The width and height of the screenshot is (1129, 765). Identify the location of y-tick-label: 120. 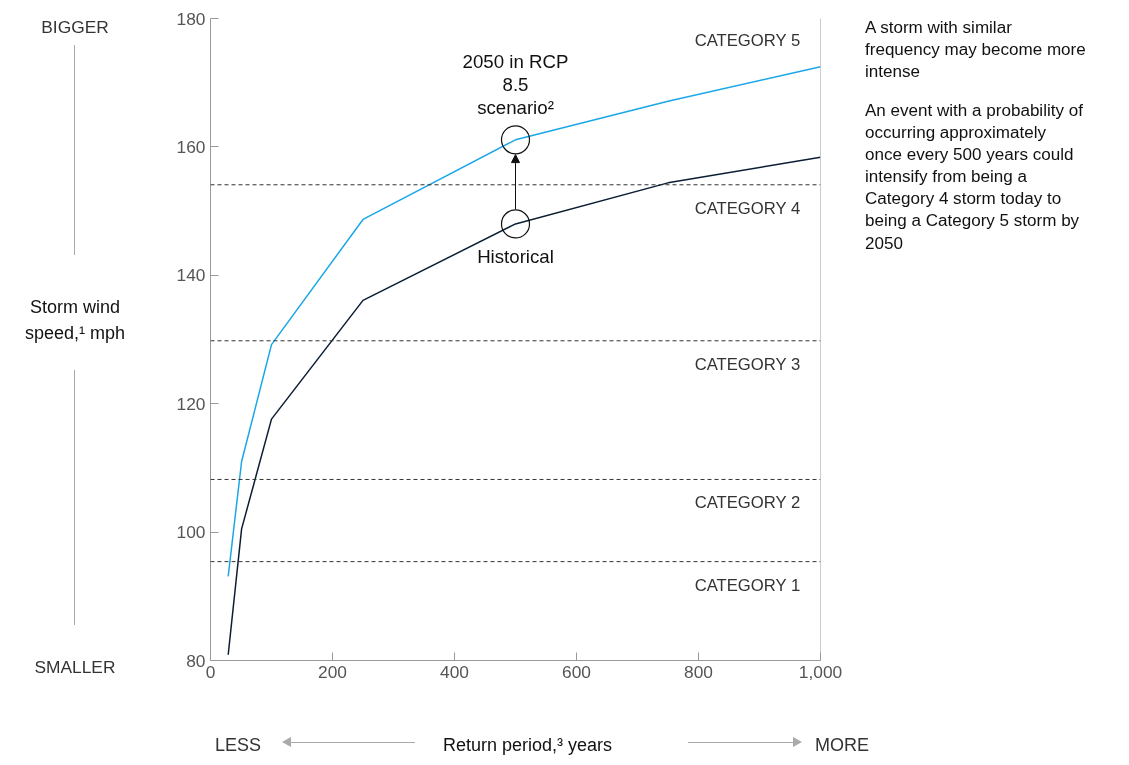
(191, 403).